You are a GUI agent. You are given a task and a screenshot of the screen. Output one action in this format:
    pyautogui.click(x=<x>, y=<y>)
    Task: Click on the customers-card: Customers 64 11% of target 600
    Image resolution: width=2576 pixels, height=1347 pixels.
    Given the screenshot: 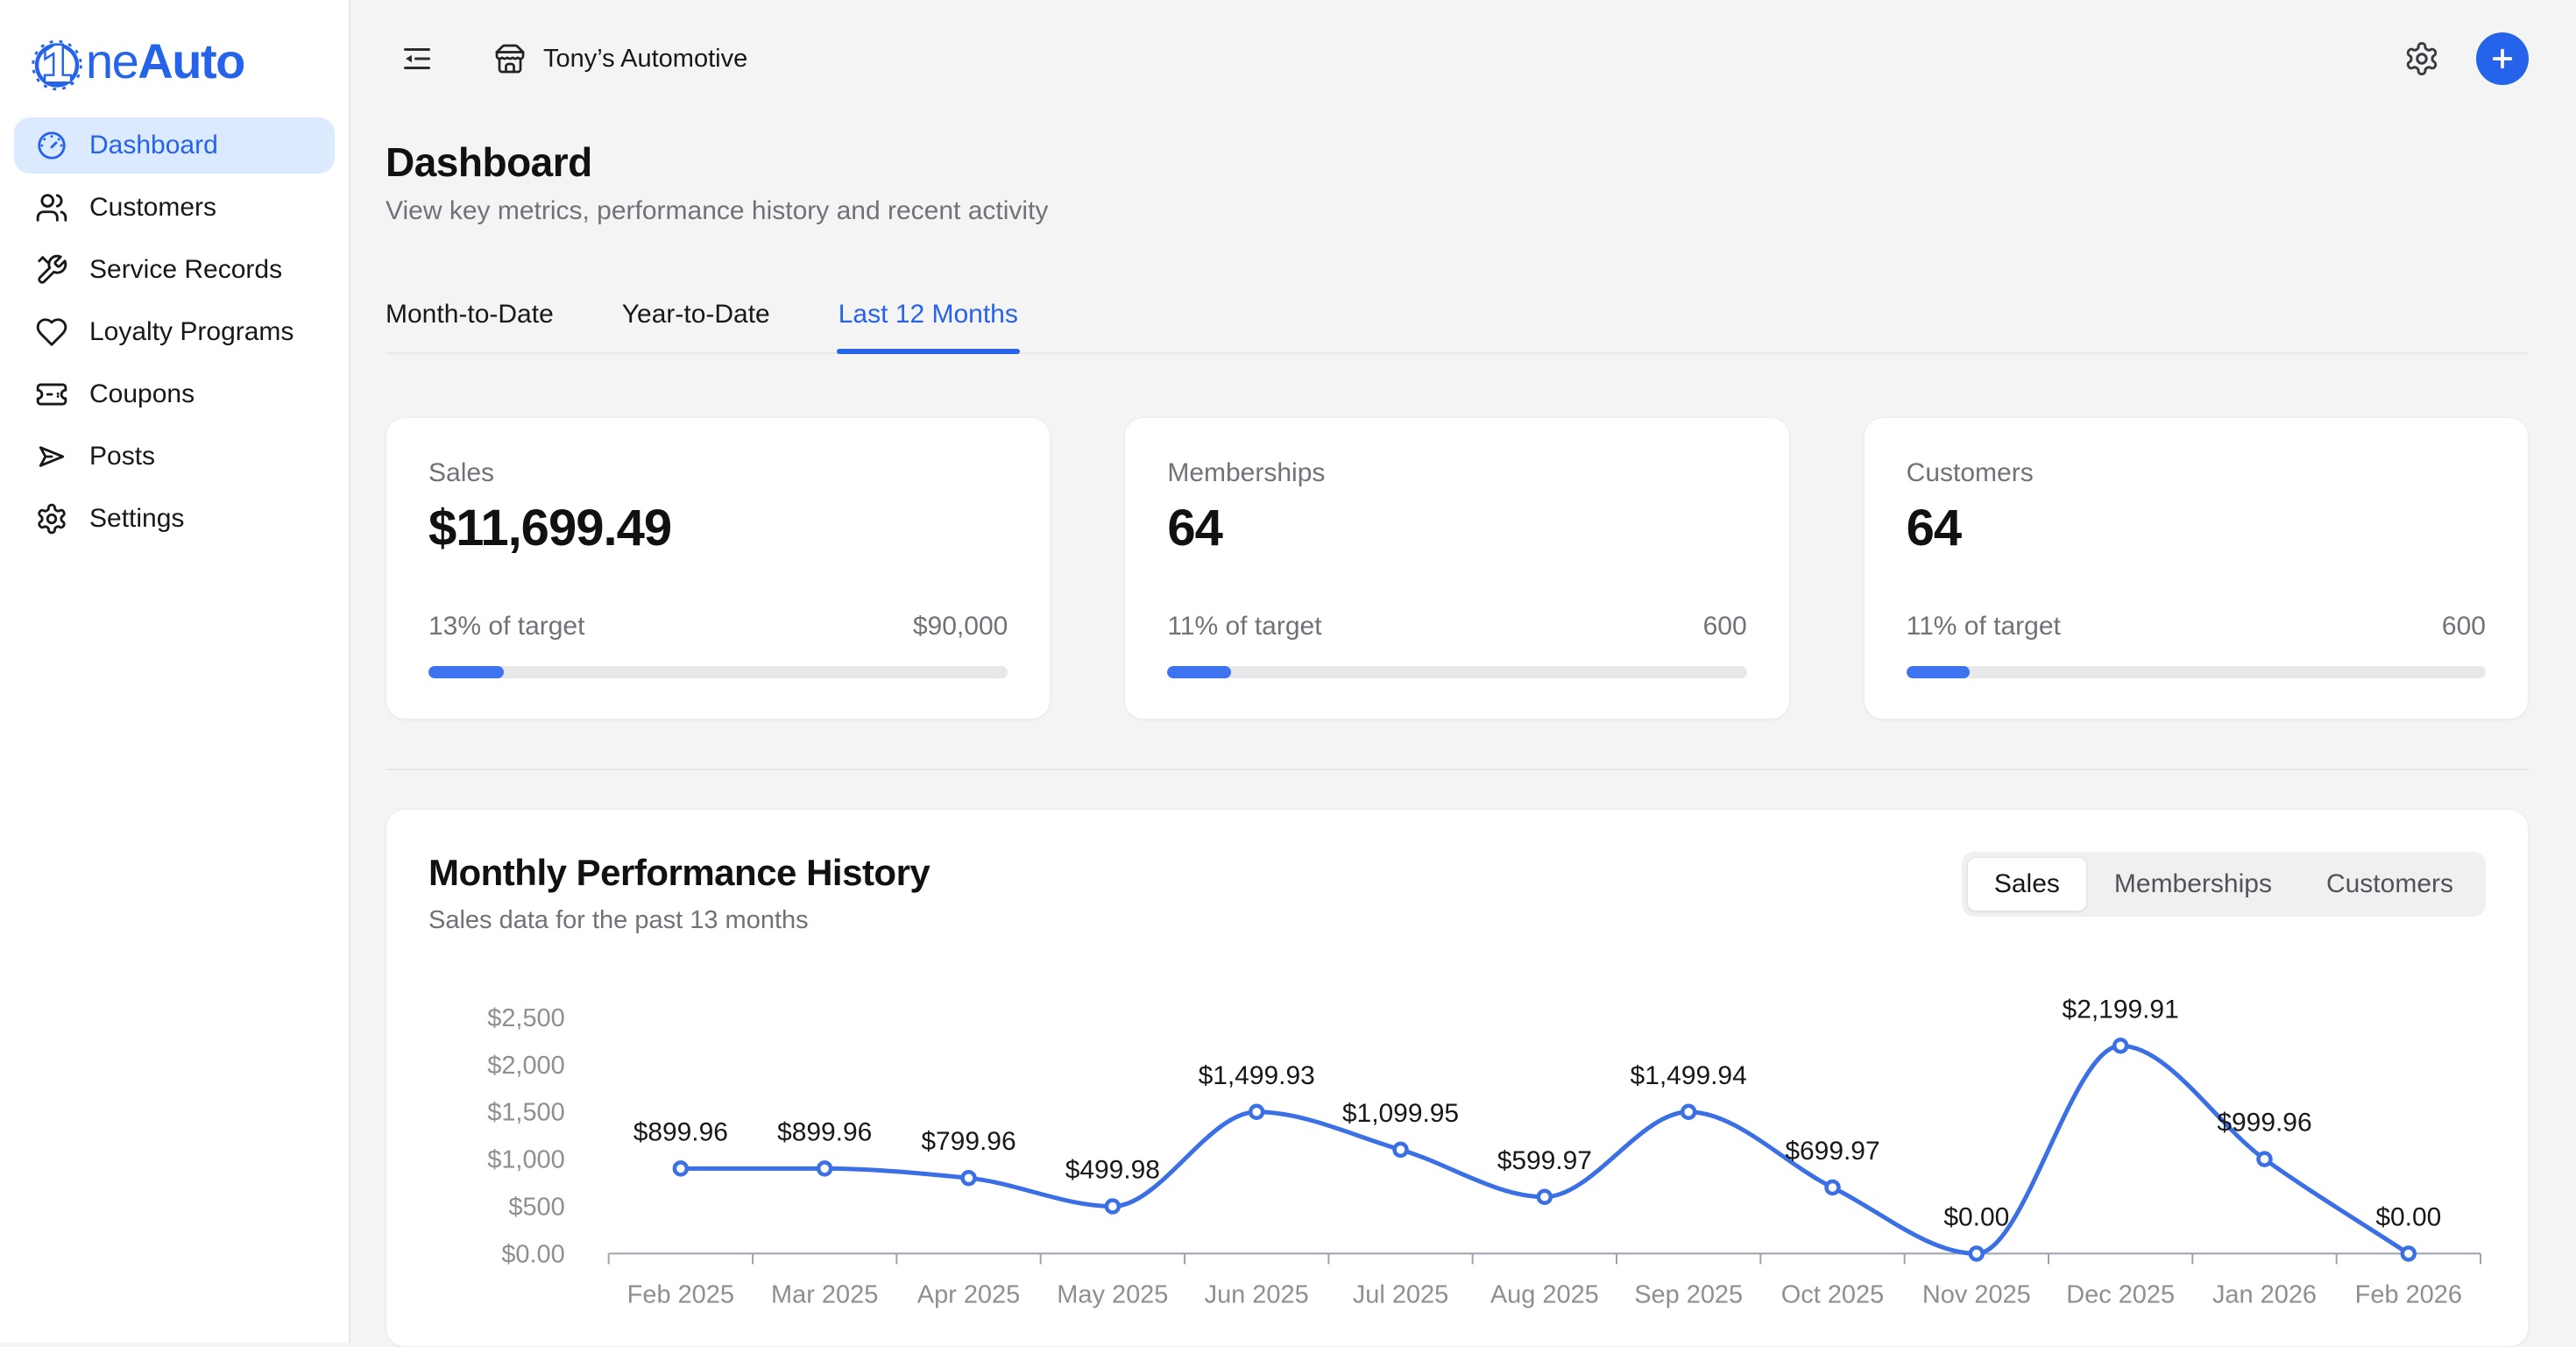 What is the action you would take?
    pyautogui.click(x=2196, y=569)
    